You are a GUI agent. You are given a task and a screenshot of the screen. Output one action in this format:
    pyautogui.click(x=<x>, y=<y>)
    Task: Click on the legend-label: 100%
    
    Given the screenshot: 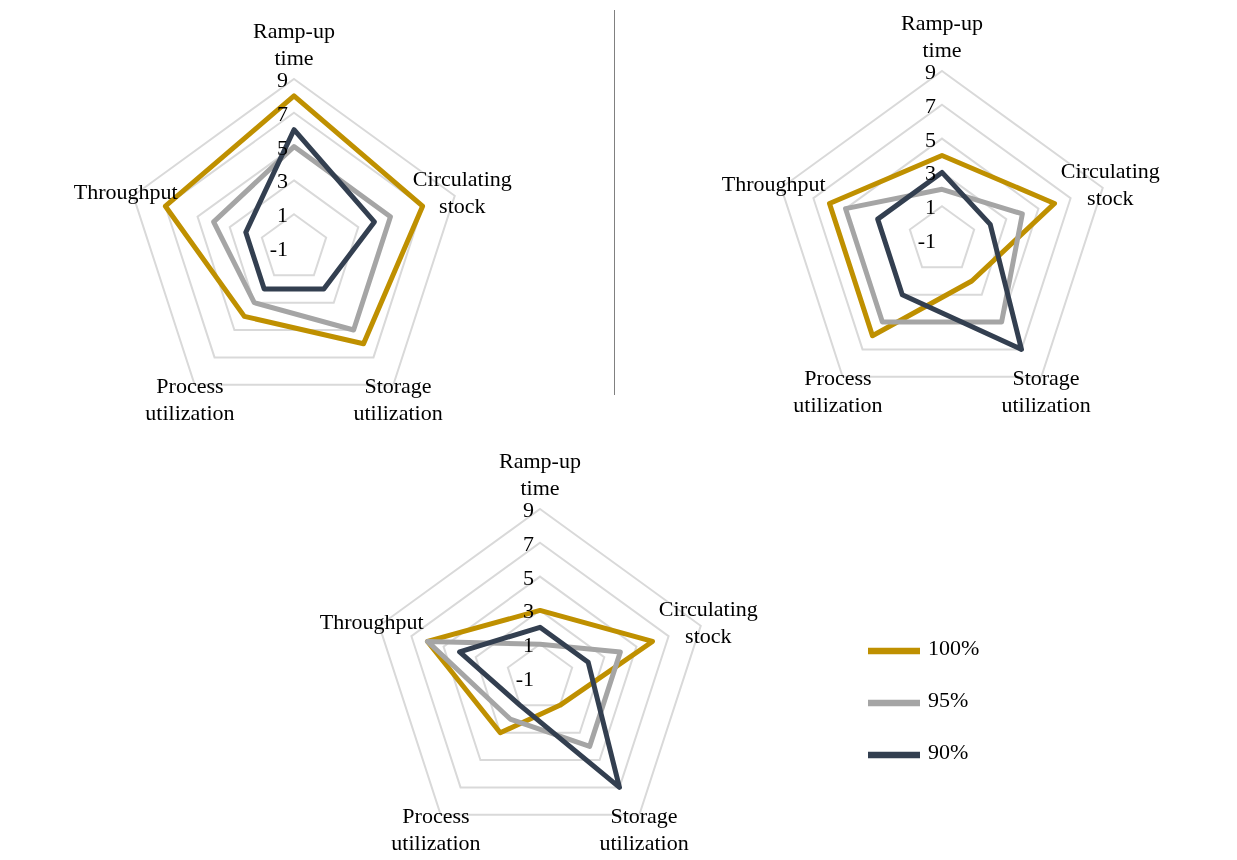 What is the action you would take?
    pyautogui.click(x=954, y=647)
    